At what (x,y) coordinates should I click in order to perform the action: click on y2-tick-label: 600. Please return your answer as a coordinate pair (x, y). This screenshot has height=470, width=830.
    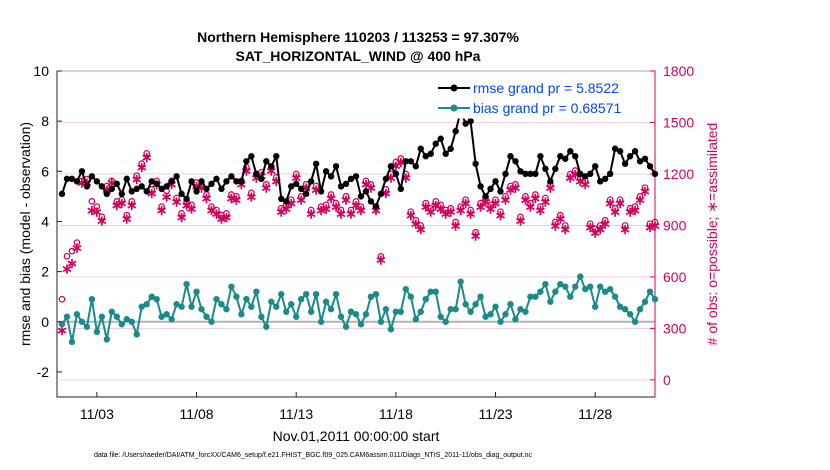
    Looking at the image, I should click on (675, 277).